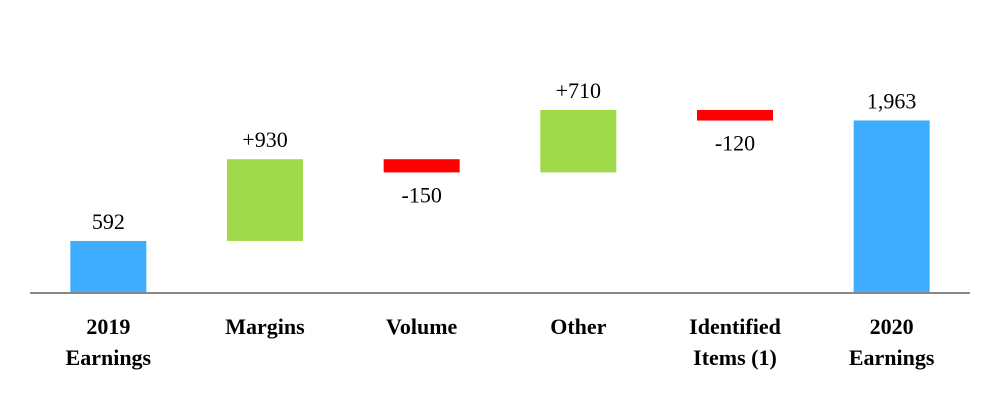 This screenshot has height=400, width=1000. What do you see at coordinates (578, 326) in the screenshot?
I see `x-tick-label: Other` at bounding box center [578, 326].